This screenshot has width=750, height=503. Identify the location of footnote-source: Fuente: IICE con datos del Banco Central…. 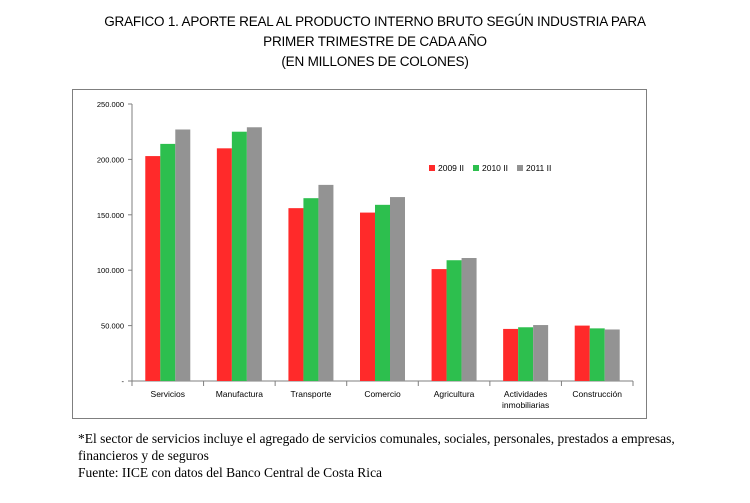
(230, 472).